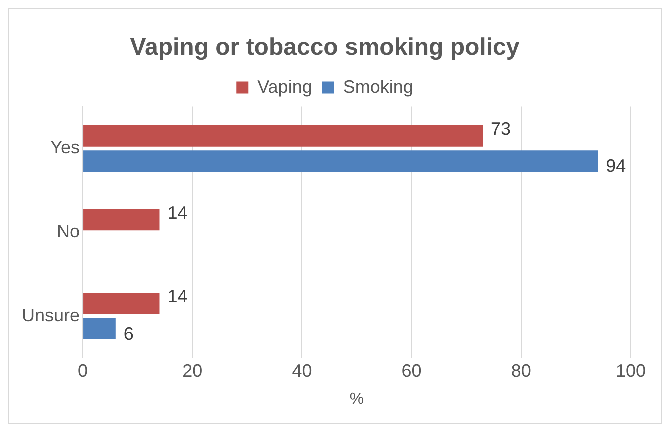  What do you see at coordinates (68, 231) in the screenshot?
I see `y-tick-label: No` at bounding box center [68, 231].